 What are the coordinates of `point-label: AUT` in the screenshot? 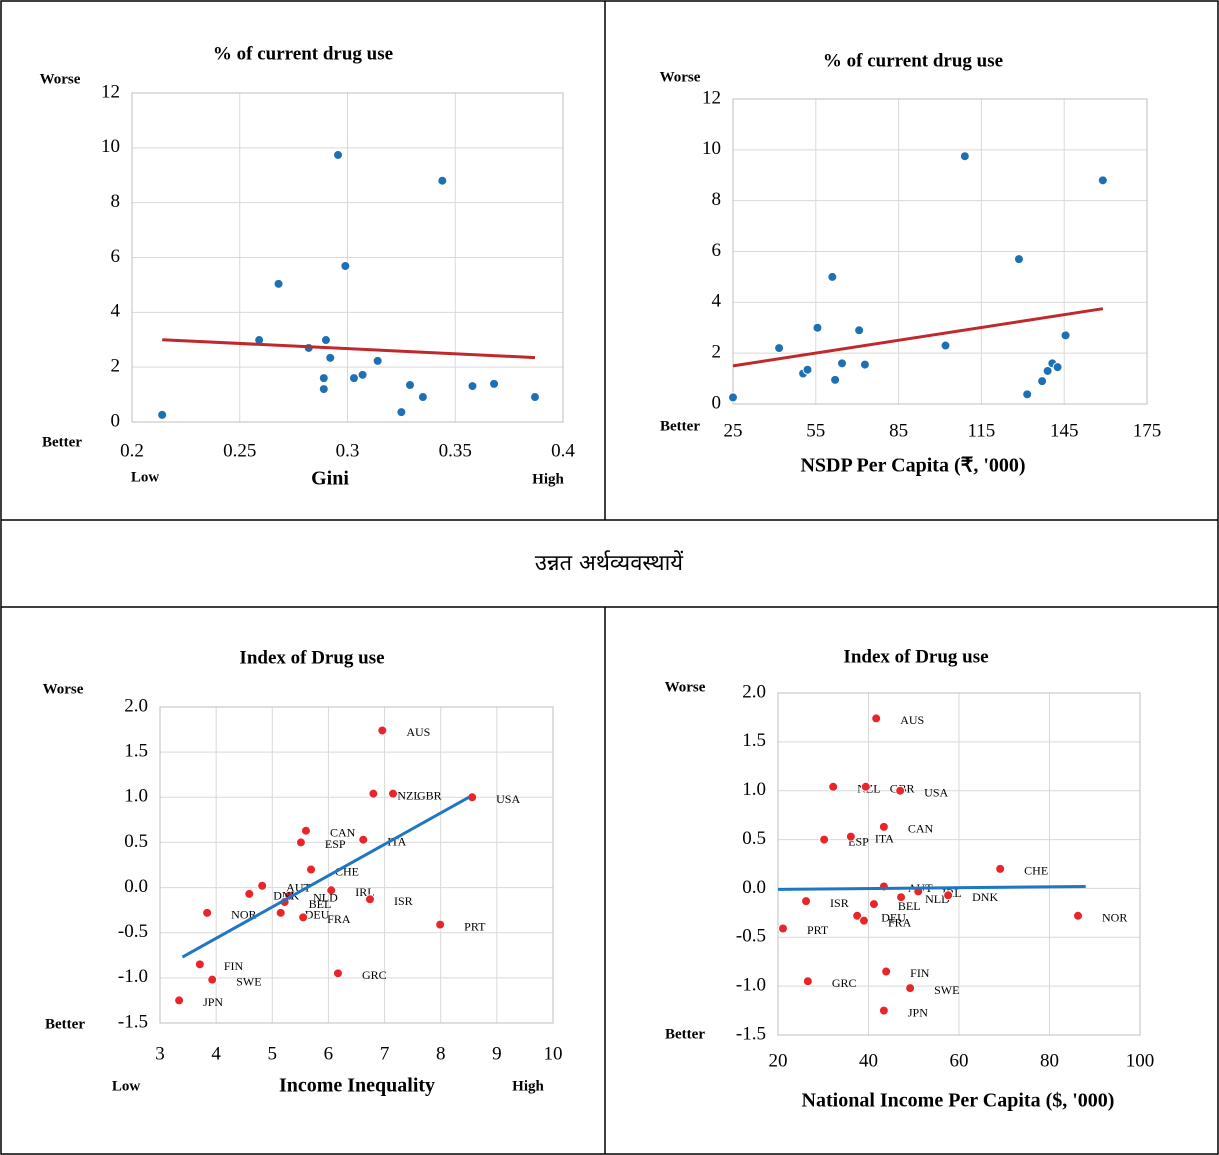 It's located at (298, 888).